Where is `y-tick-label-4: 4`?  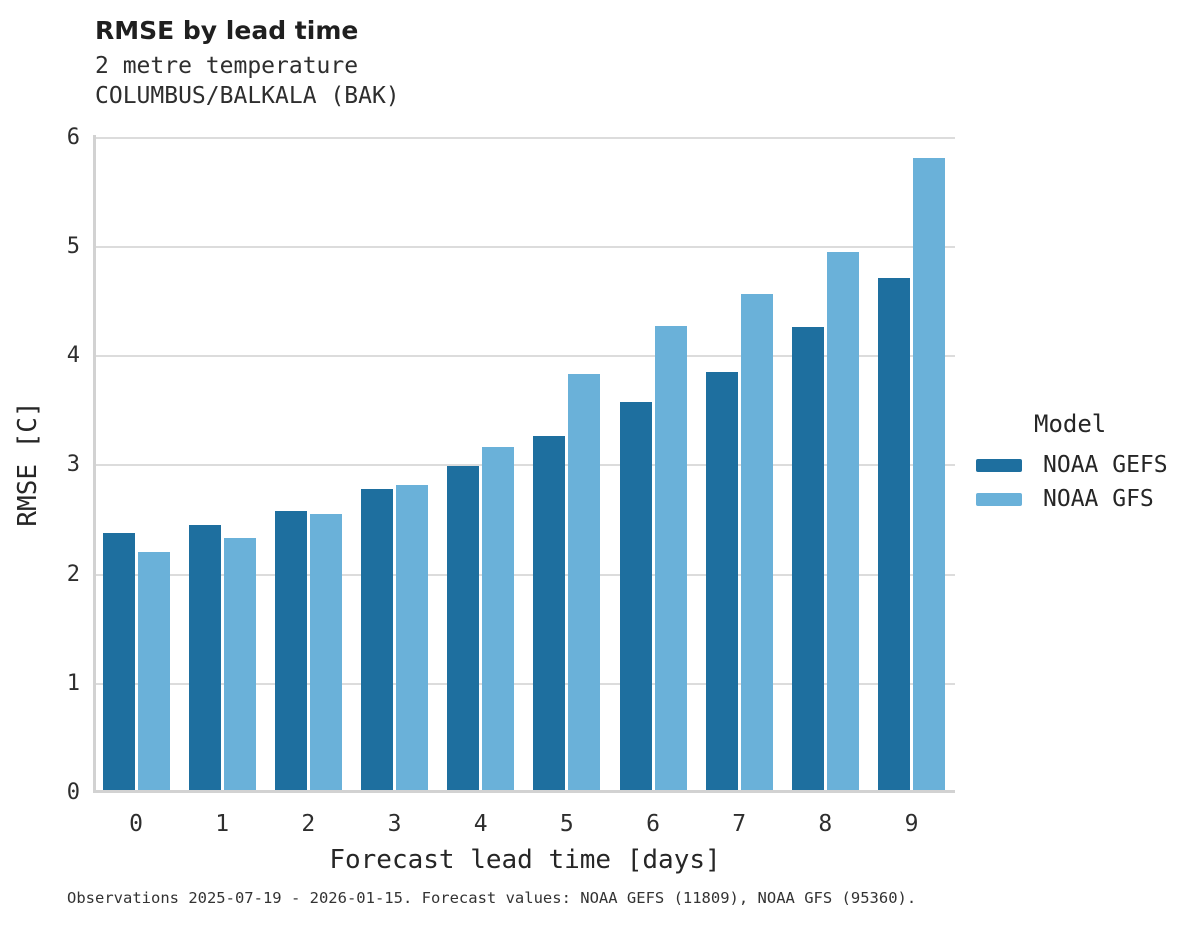
y-tick-label-4: 4 is located at coordinates (73, 356).